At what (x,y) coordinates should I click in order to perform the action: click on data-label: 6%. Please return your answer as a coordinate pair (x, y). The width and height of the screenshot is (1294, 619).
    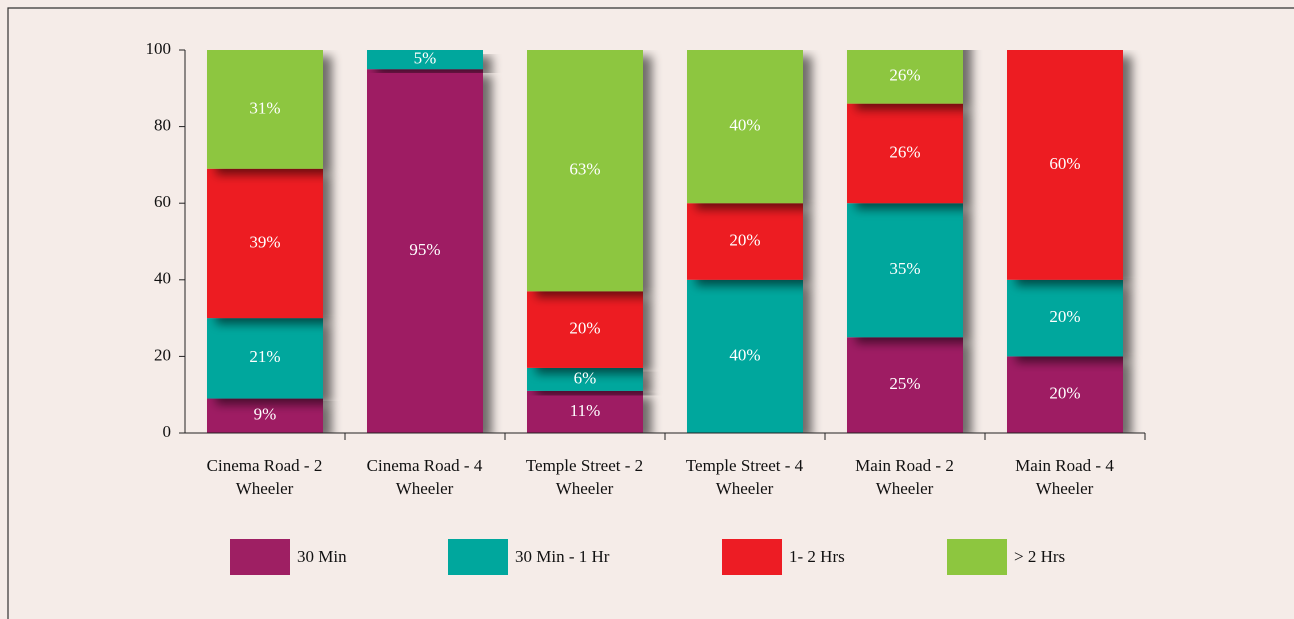
    Looking at the image, I should click on (585, 377).